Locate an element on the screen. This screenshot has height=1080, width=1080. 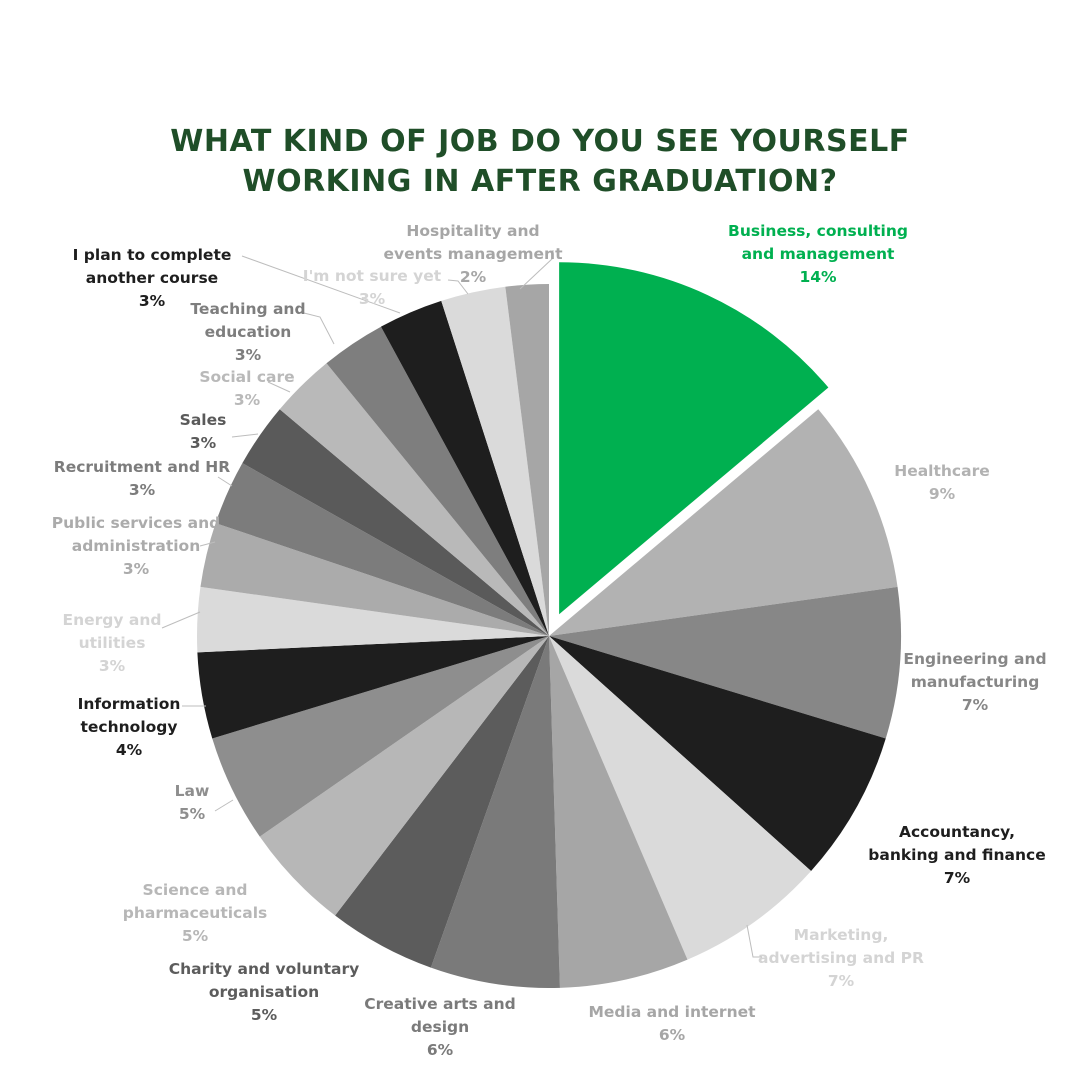
slice-category-label: Charity and voluntary is located at coordinates (264, 969).